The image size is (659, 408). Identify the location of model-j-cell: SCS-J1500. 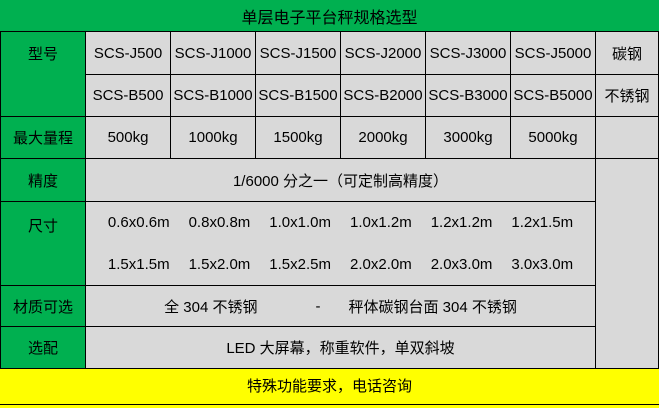
(298, 53).